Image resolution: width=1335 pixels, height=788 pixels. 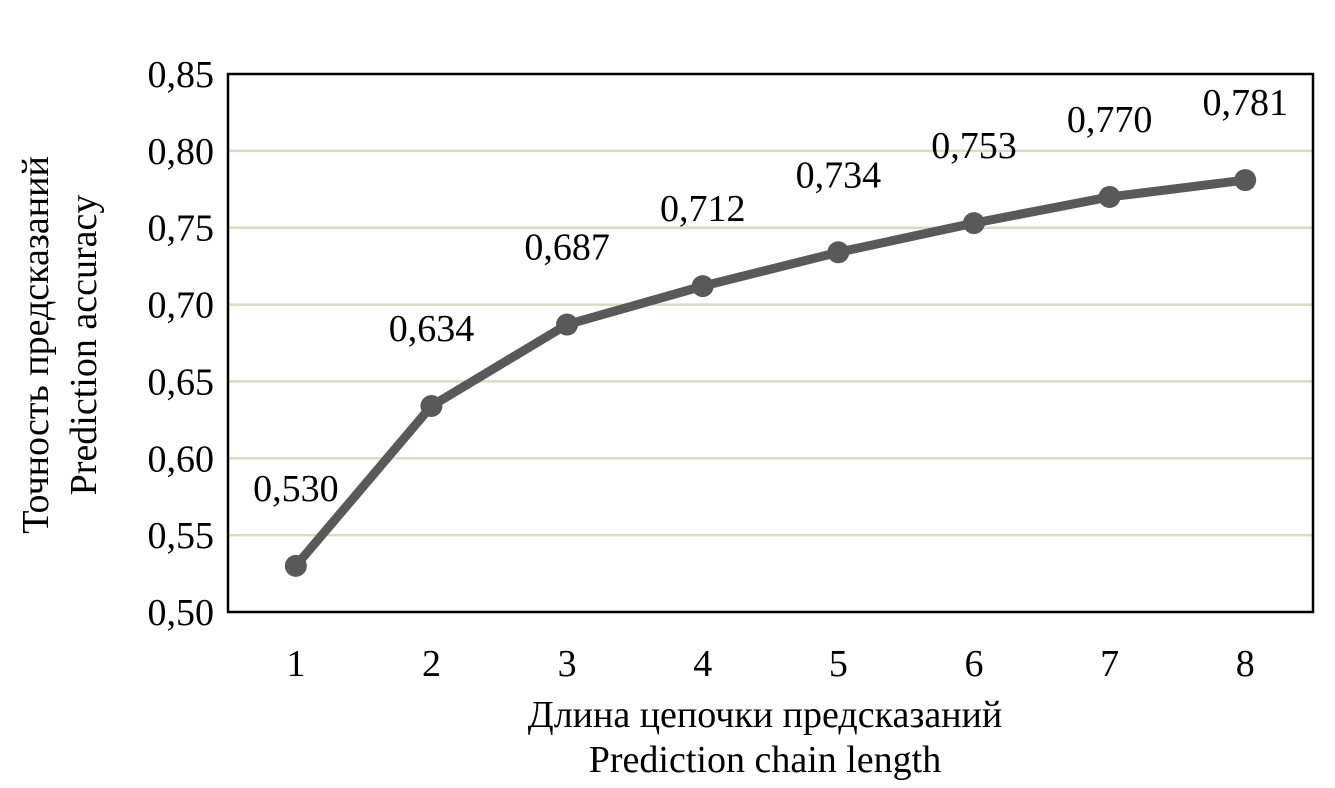 I want to click on x-tick-label: 1, so click(x=295, y=664).